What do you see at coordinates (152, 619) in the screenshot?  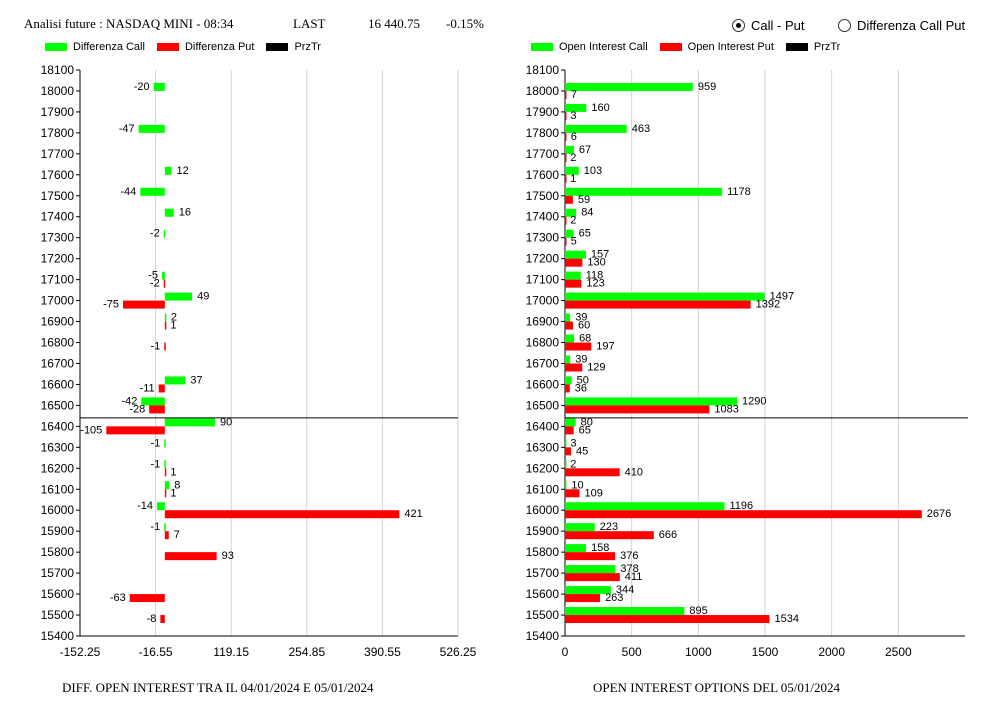 I see `diff-data-label: -8` at bounding box center [152, 619].